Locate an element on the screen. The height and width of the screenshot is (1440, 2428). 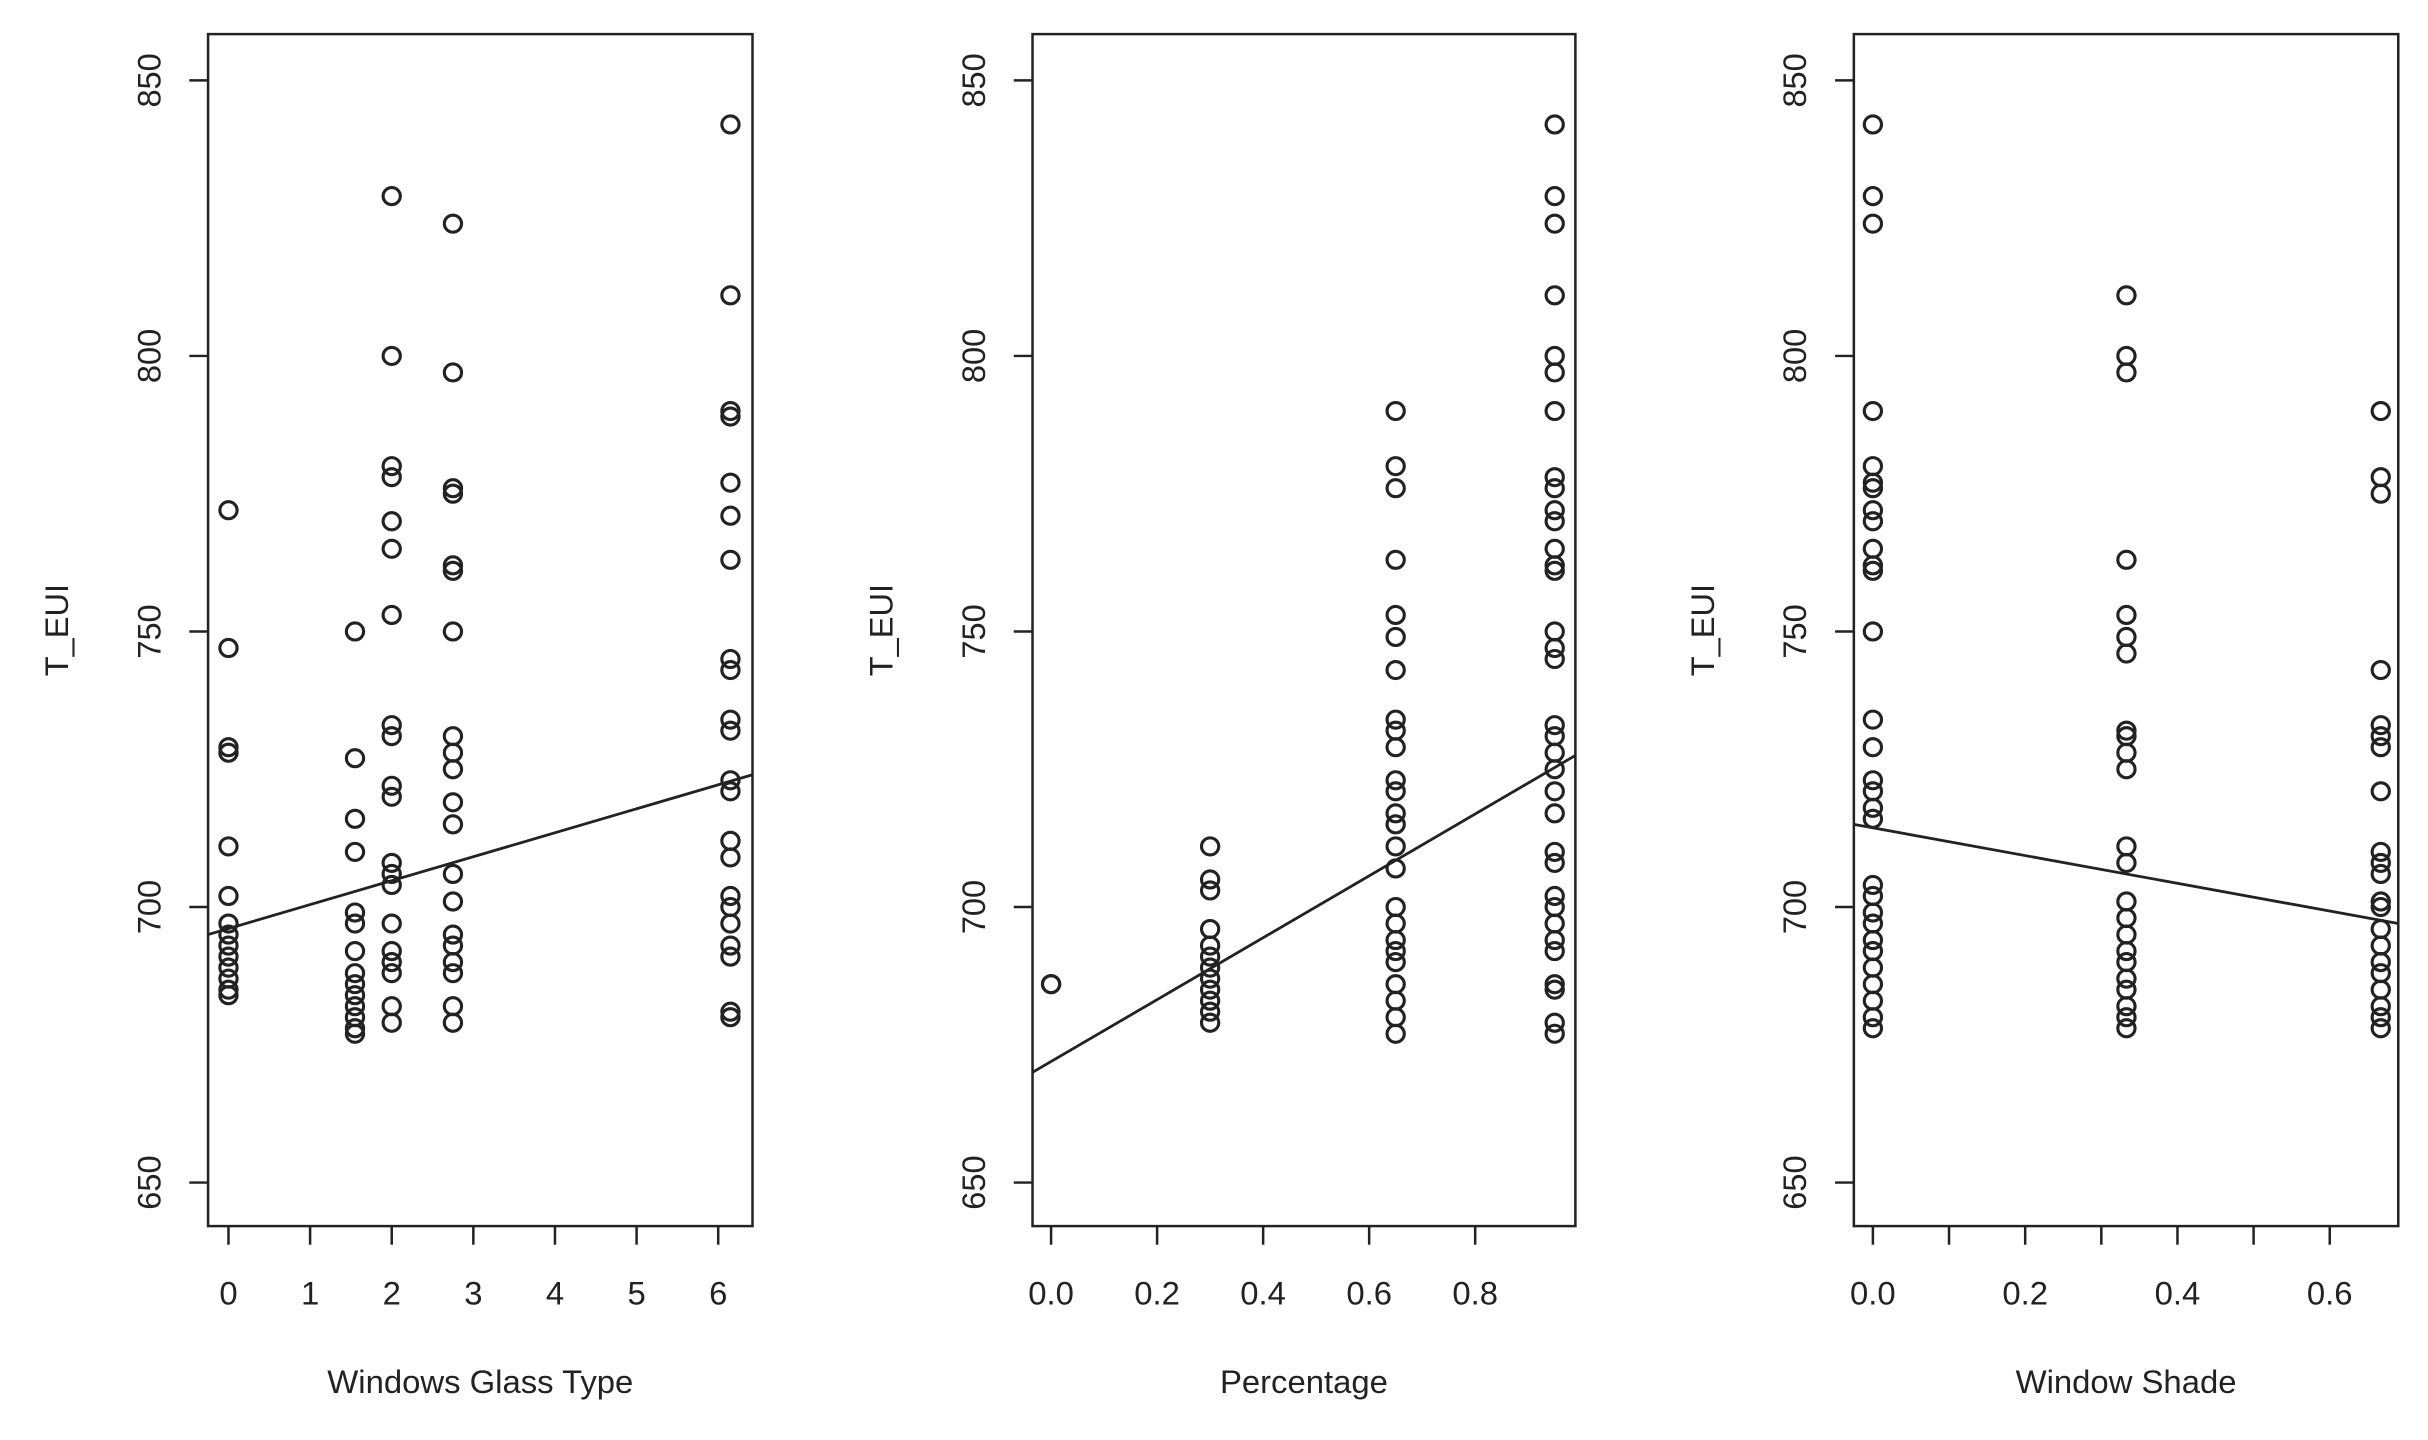
x-axis-label: Percentage is located at coordinates (1304, 1381).